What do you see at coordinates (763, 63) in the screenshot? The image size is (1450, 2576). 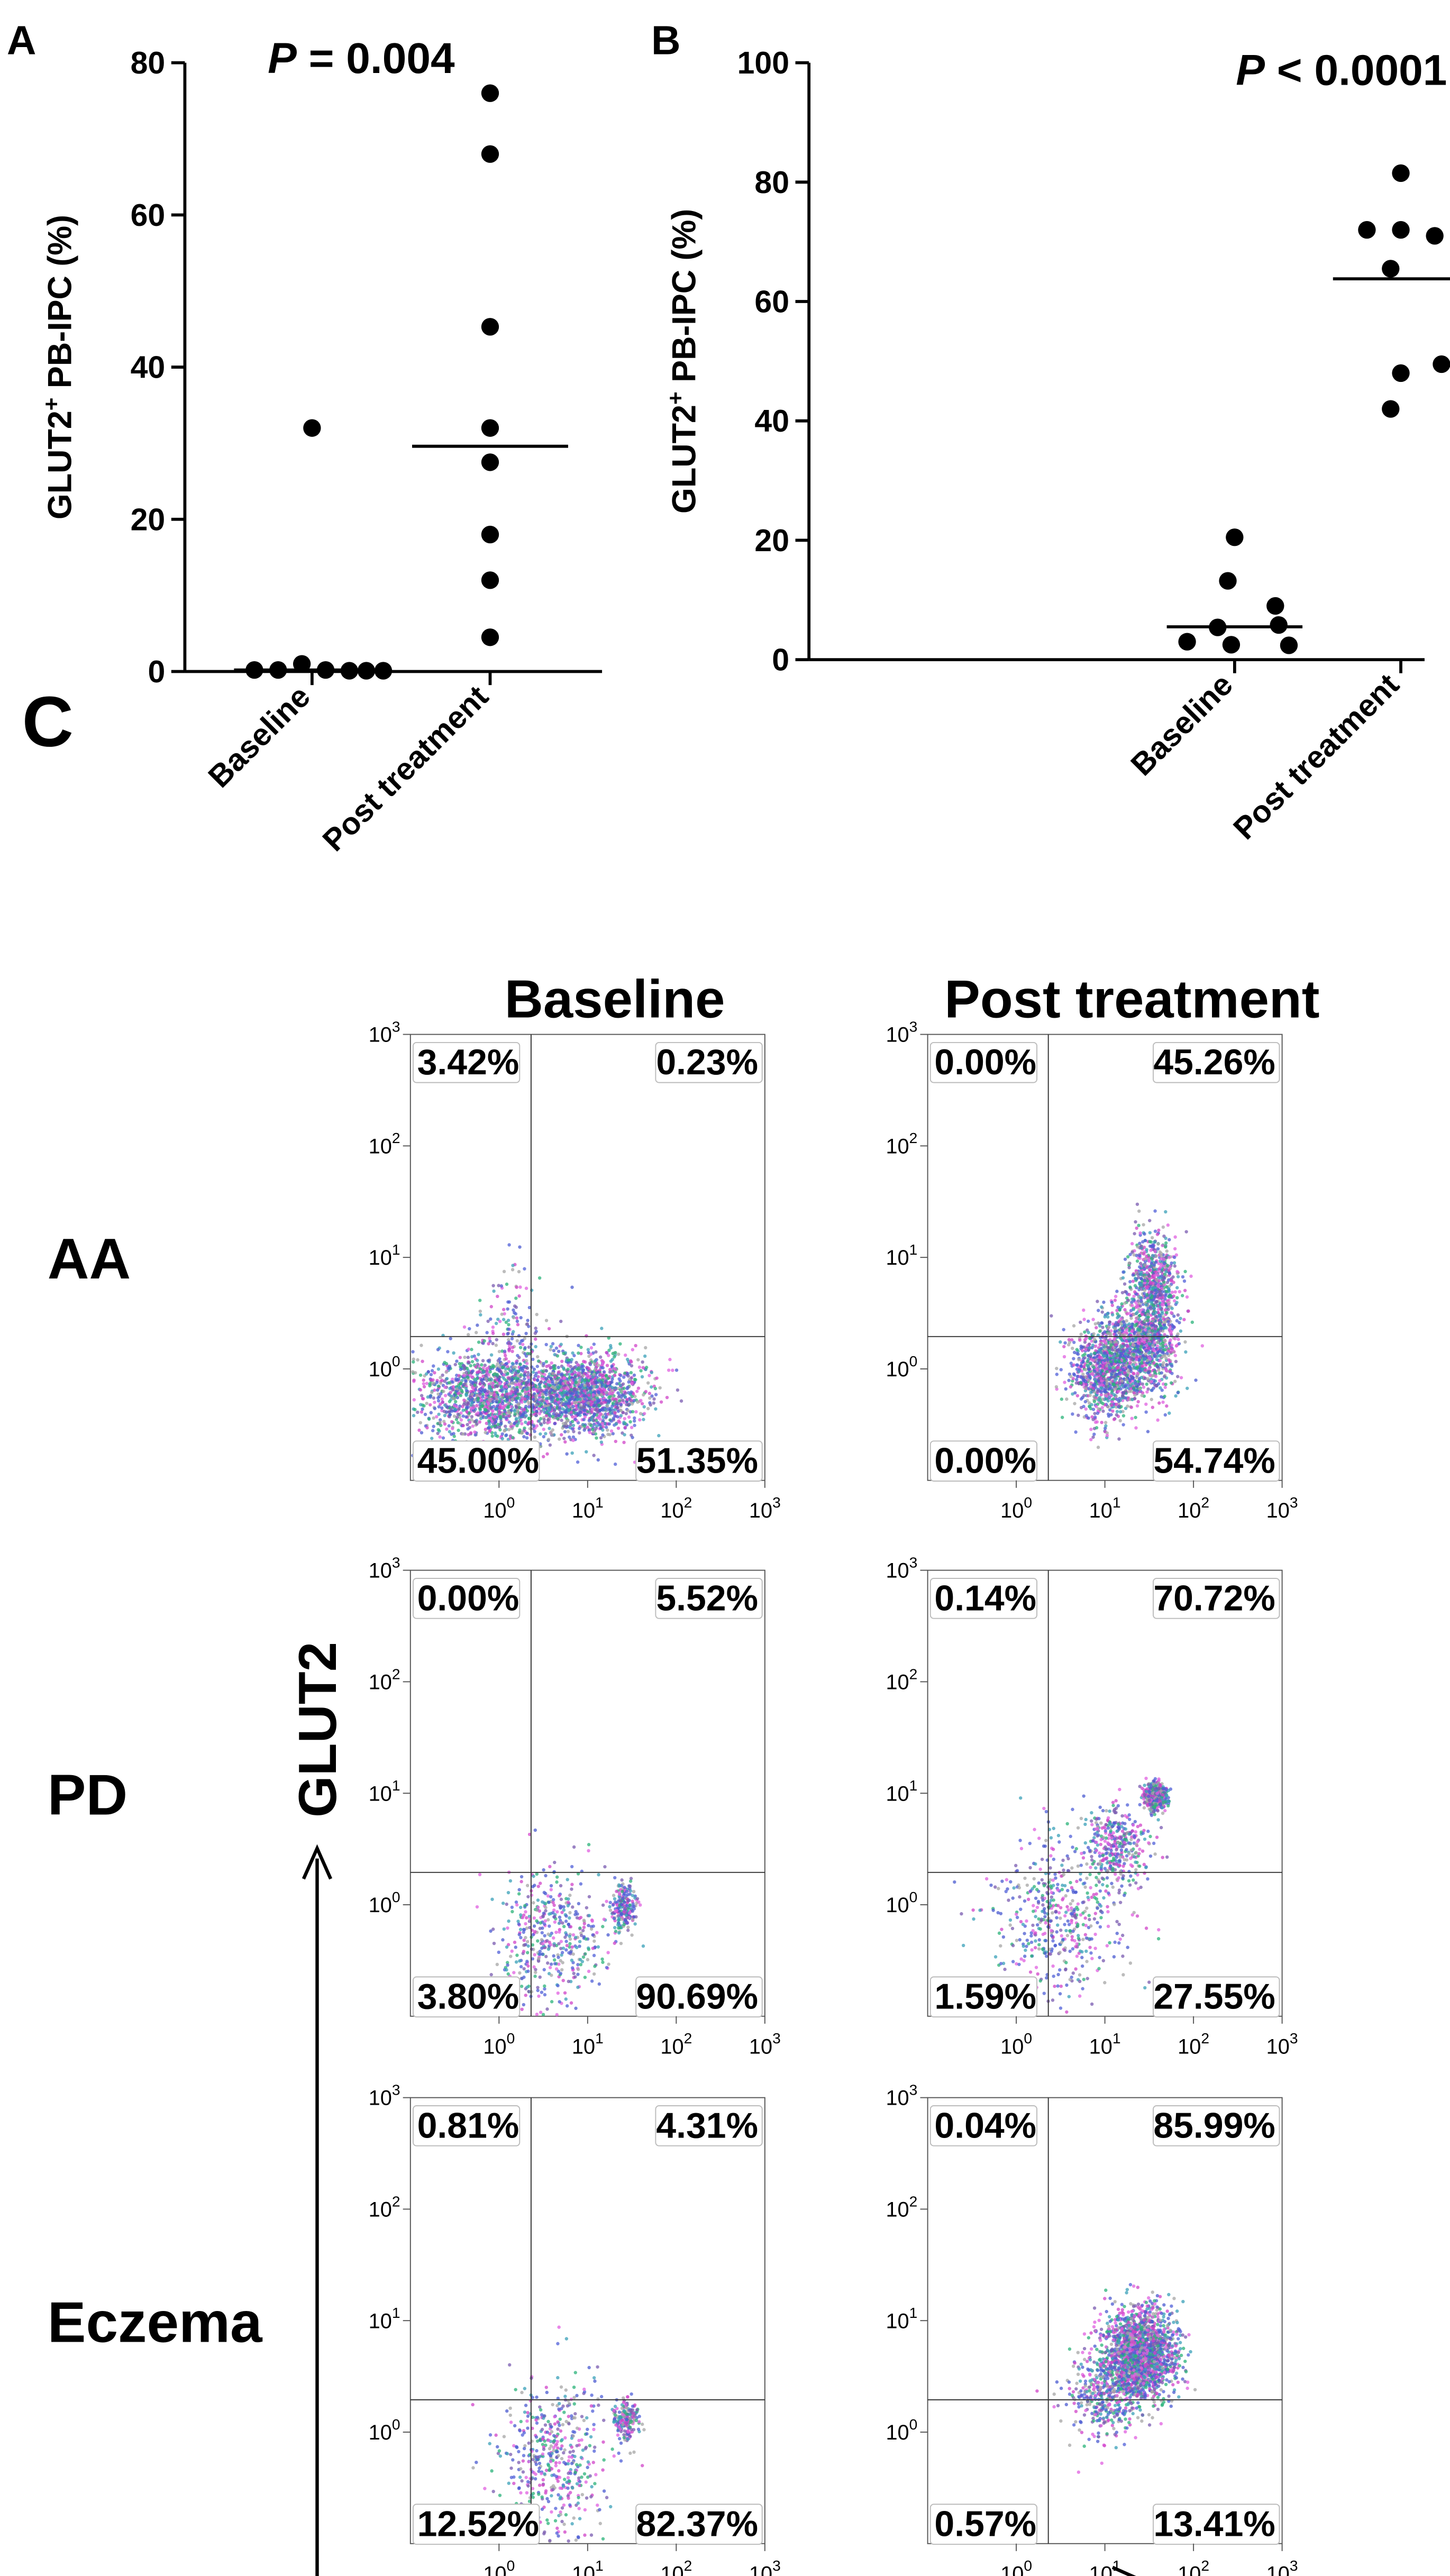 I see `y-tick-label: 100` at bounding box center [763, 63].